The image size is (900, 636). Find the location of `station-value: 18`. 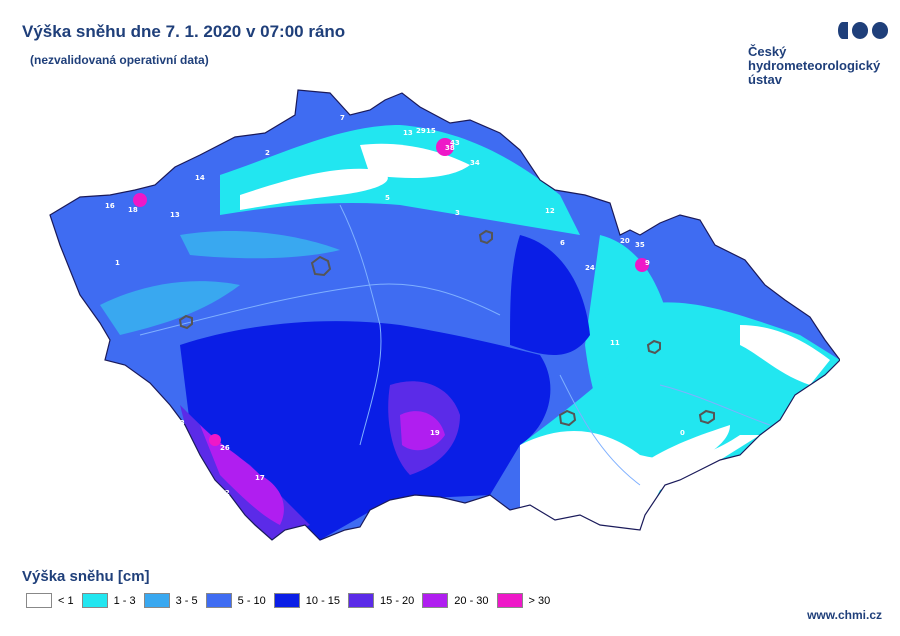

station-value: 18 is located at coordinates (133, 210).